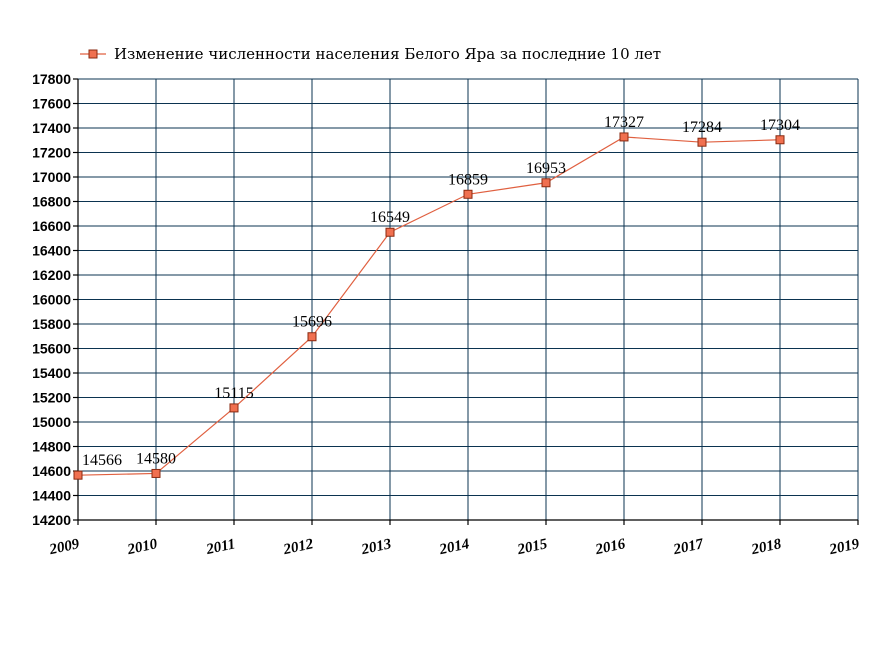 The image size is (884, 650). I want to click on x-tick-label: 2014, so click(454, 547).